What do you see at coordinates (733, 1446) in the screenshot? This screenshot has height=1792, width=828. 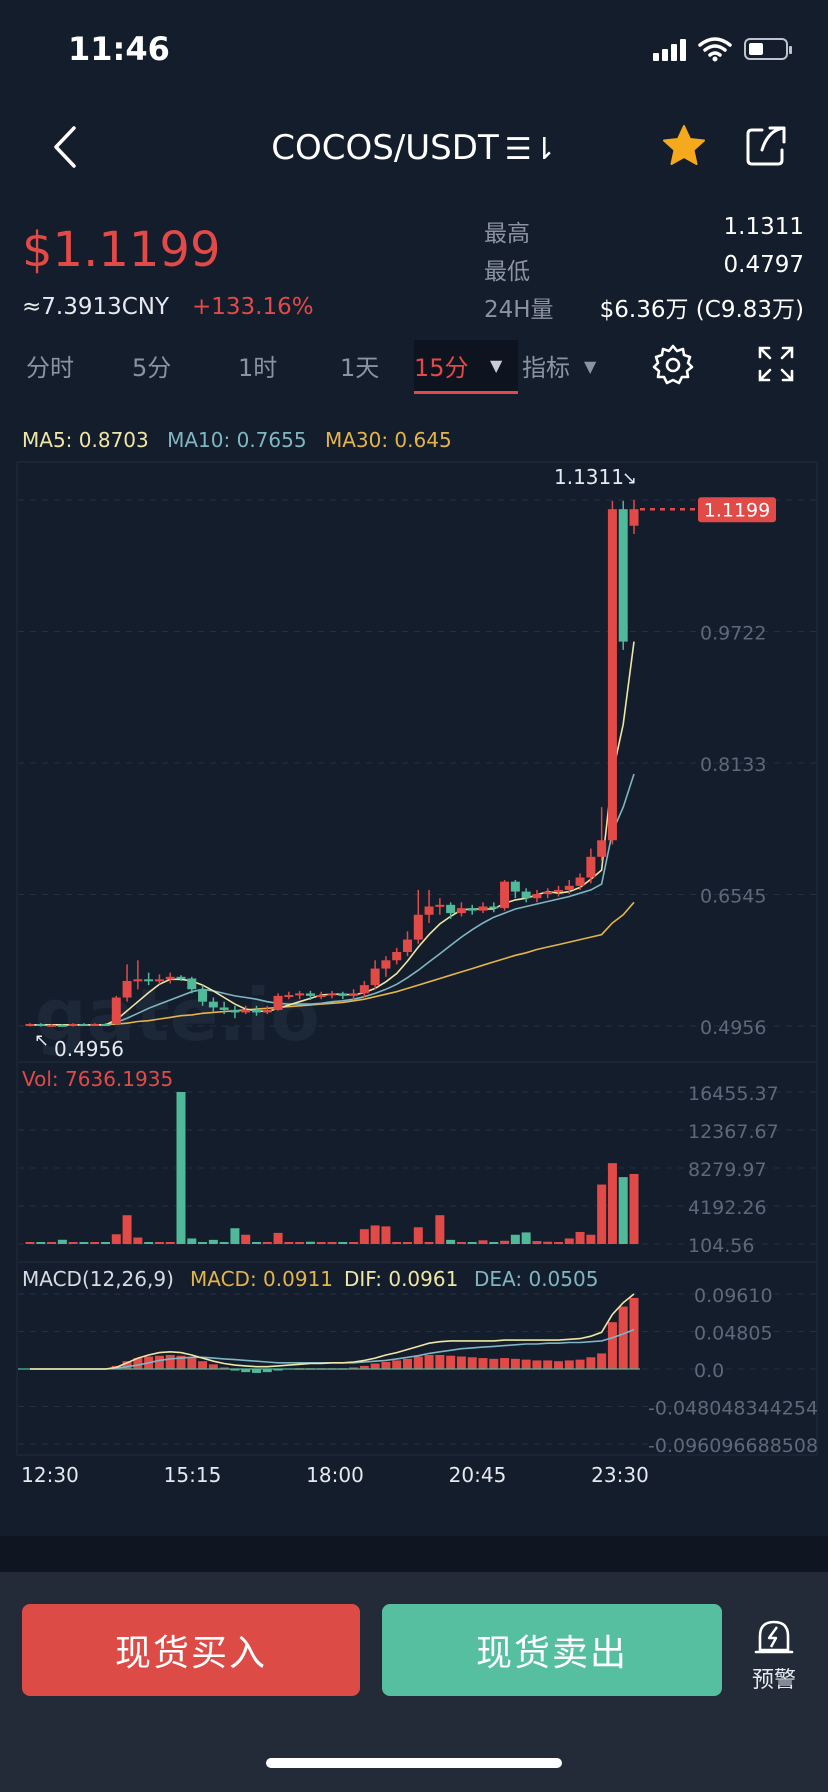 I see `macd-axis-label: -0.096096688508` at bounding box center [733, 1446].